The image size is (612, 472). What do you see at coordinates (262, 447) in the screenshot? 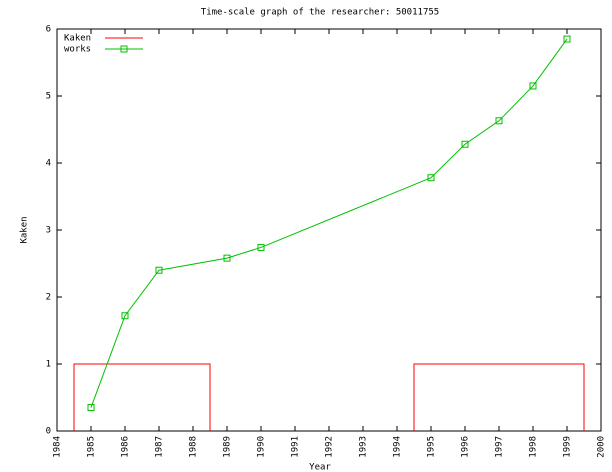
I see `x-tick-label: 1990` at bounding box center [262, 447].